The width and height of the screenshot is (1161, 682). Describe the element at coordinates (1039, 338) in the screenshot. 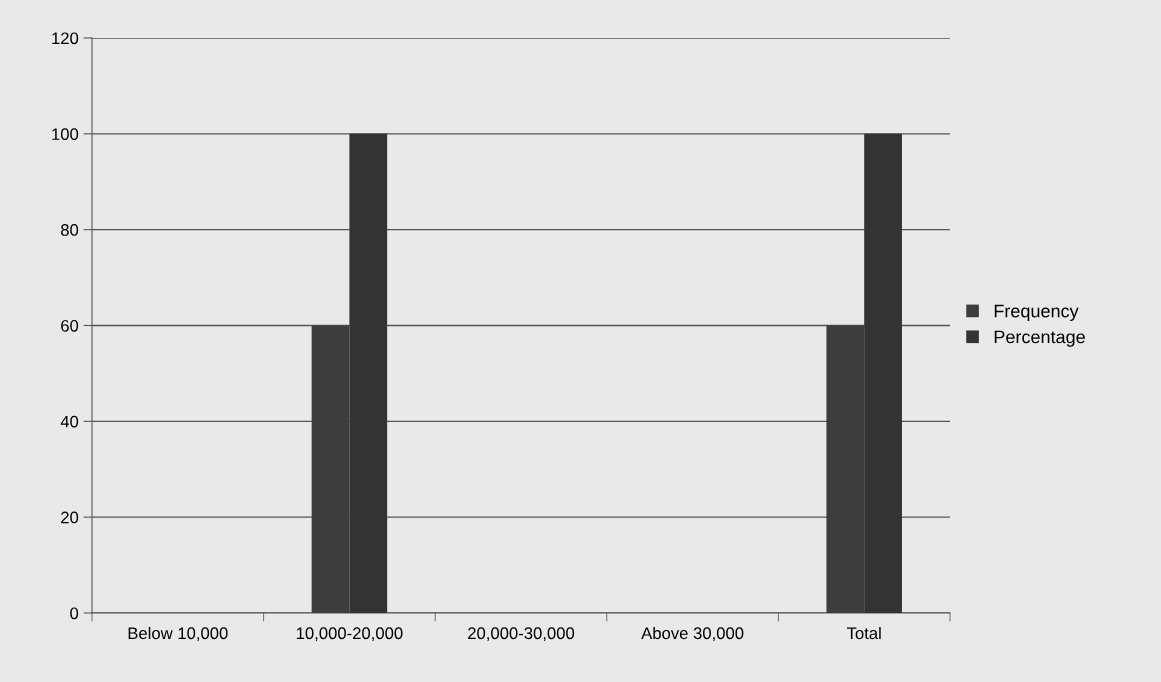

I see `legend-label: Percentage` at that location.